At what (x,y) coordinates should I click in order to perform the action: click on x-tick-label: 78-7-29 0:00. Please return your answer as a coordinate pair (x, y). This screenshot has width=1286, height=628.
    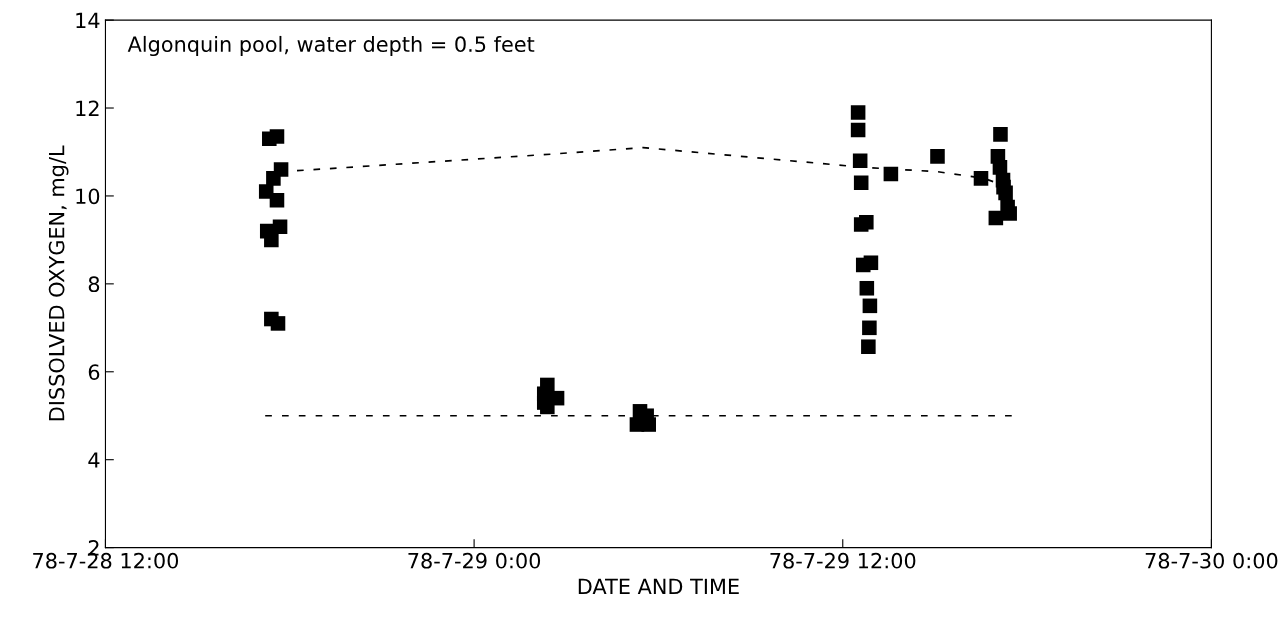
    Looking at the image, I should click on (474, 560).